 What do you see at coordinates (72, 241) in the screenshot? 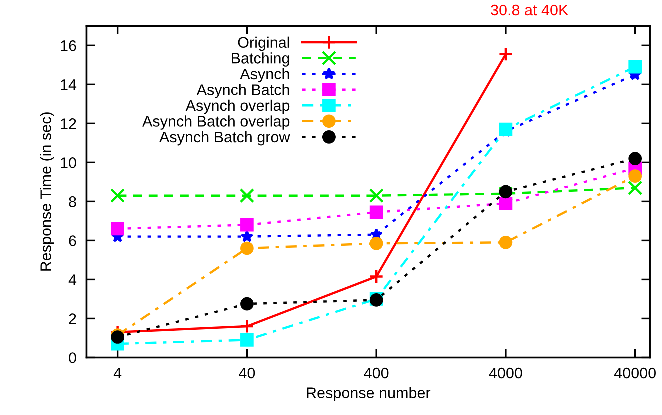
I see `y-tick-label: 6` at bounding box center [72, 241].